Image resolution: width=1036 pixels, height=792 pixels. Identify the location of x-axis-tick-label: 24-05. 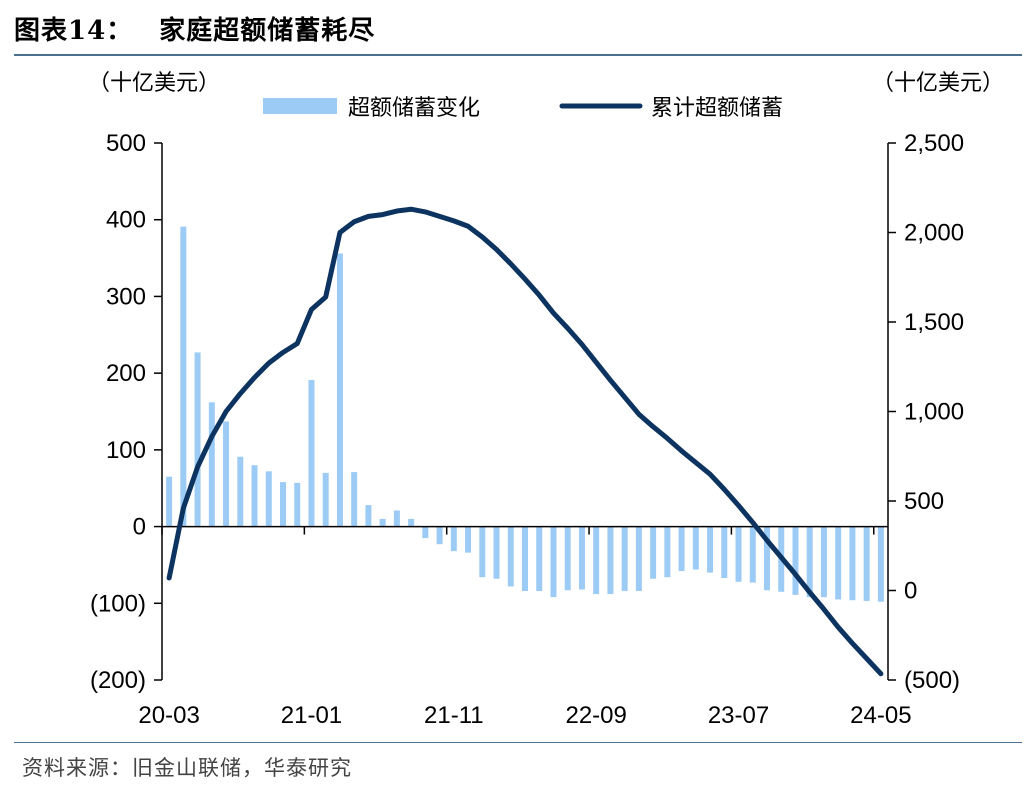
(880, 715).